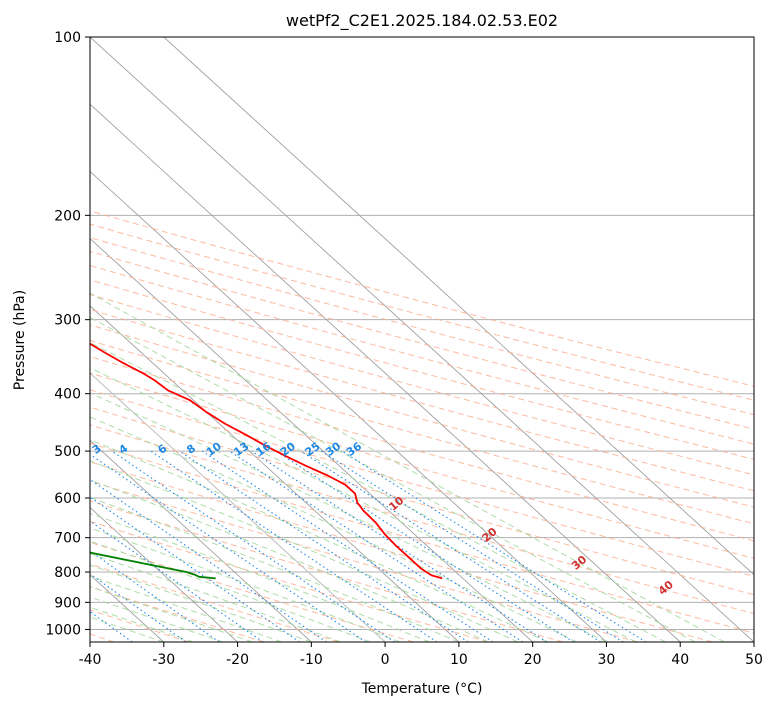 This screenshot has height=708, width=775. What do you see at coordinates (67, 38) in the screenshot?
I see `y-tick-label-100: 100` at bounding box center [67, 38].